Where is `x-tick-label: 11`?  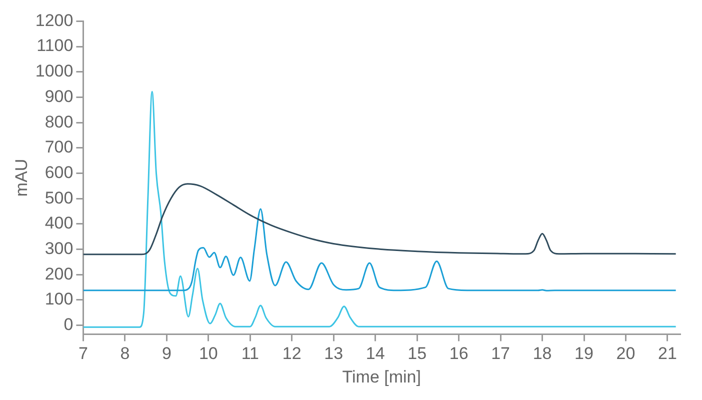
x-tick-label: 11 is located at coordinates (250, 354).